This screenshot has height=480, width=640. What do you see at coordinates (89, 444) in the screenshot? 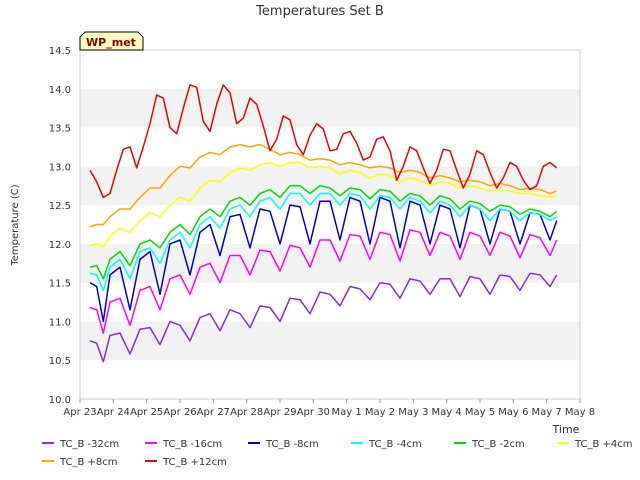
I see `legend-label: TC_B -32cm` at bounding box center [89, 444].